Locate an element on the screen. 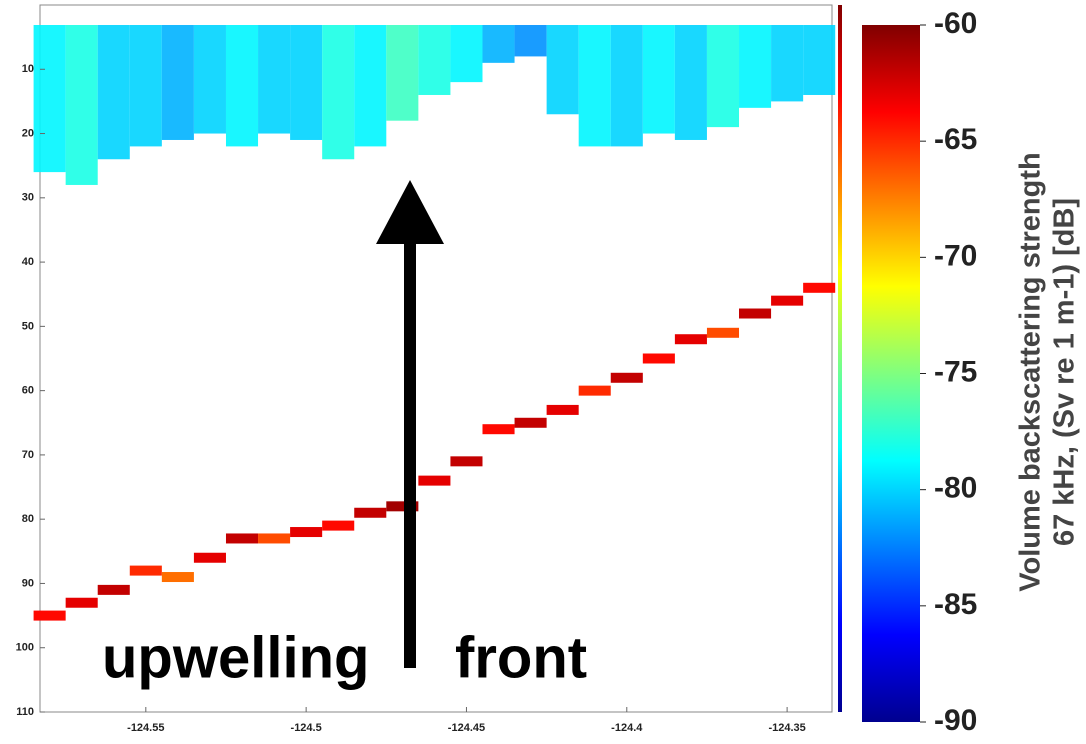 The width and height of the screenshot is (1086, 744). x-tick-label: -124.4 is located at coordinates (627, 728).